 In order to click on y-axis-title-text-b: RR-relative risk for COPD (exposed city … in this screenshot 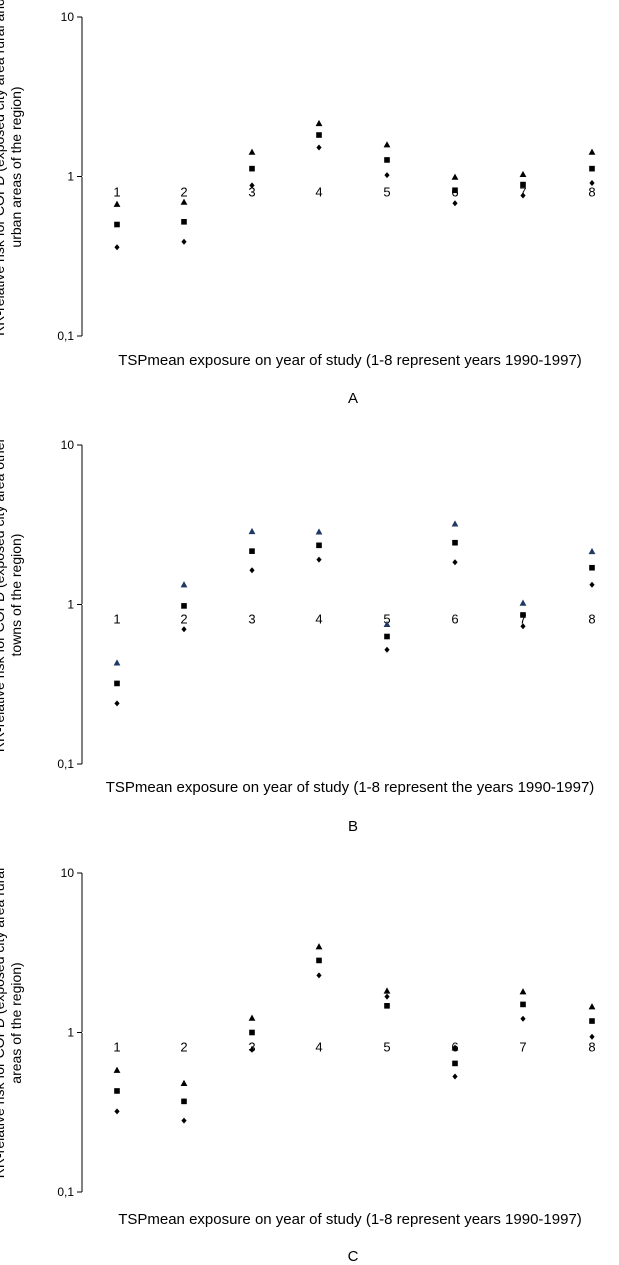, I will do `click(12, 595)`.